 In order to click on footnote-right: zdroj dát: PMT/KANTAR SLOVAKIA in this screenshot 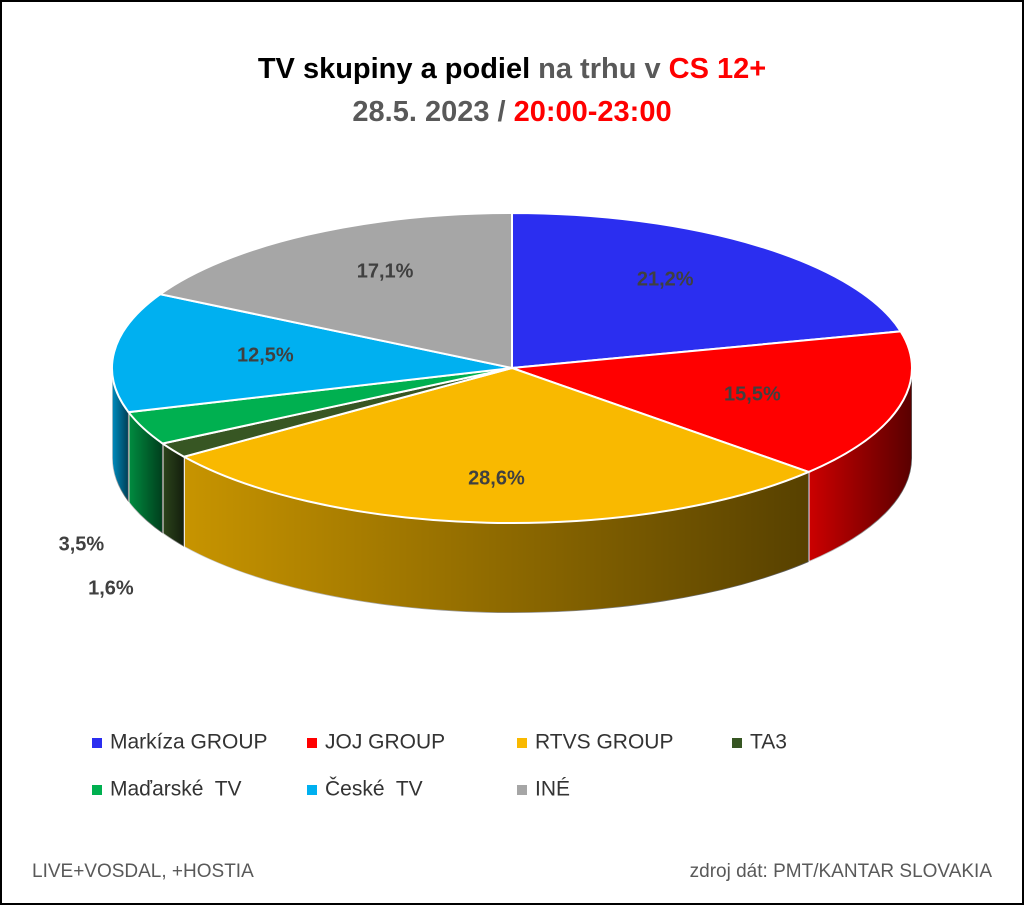, I will do `click(841, 871)`.